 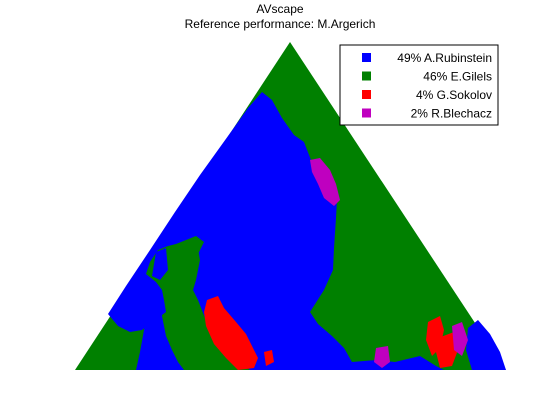 I want to click on region-rubinstein-right, so click(x=486, y=345).